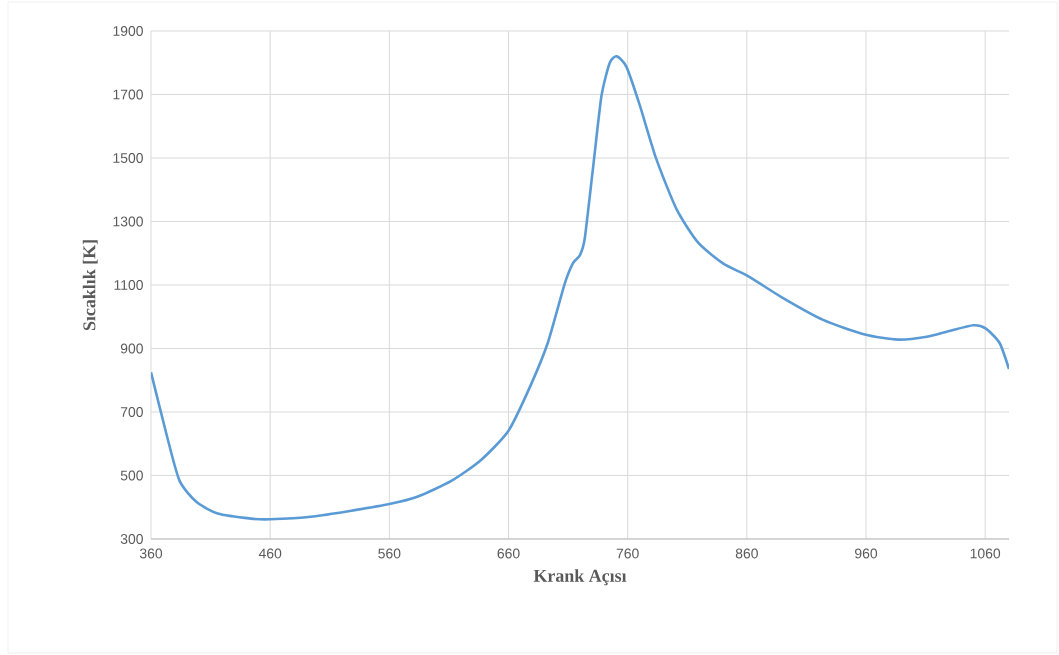  I want to click on y-tick-label: 1300, so click(128, 221).